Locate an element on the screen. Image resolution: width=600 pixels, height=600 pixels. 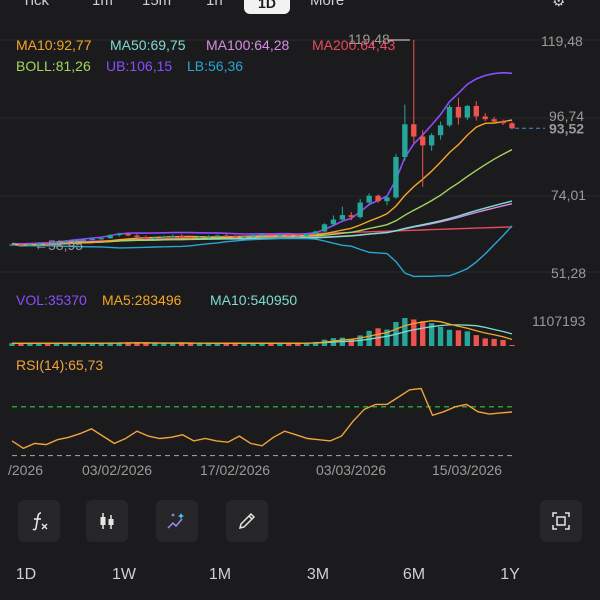
tab-clipped-1: Tick is located at coordinates (35, 4).